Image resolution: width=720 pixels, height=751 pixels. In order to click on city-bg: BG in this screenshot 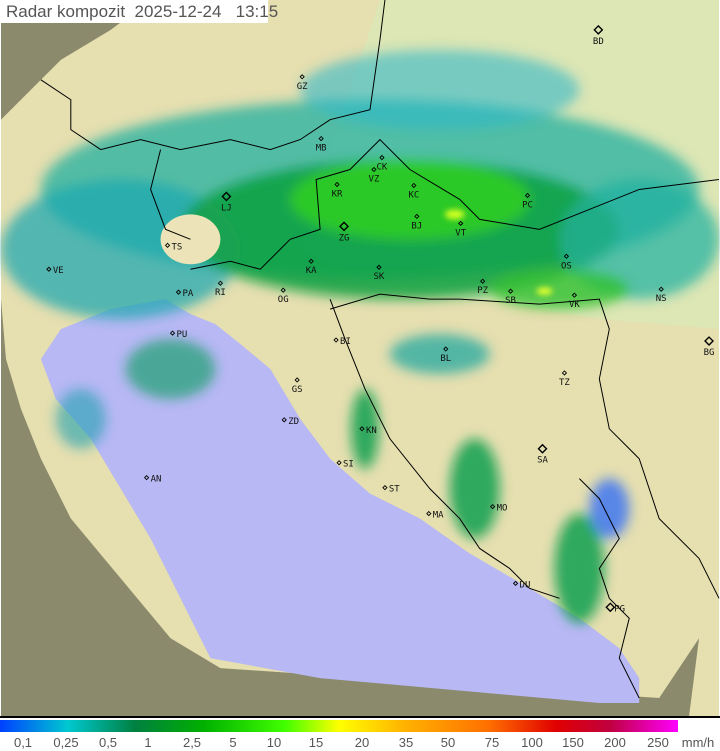, I will do `click(709, 347)`.